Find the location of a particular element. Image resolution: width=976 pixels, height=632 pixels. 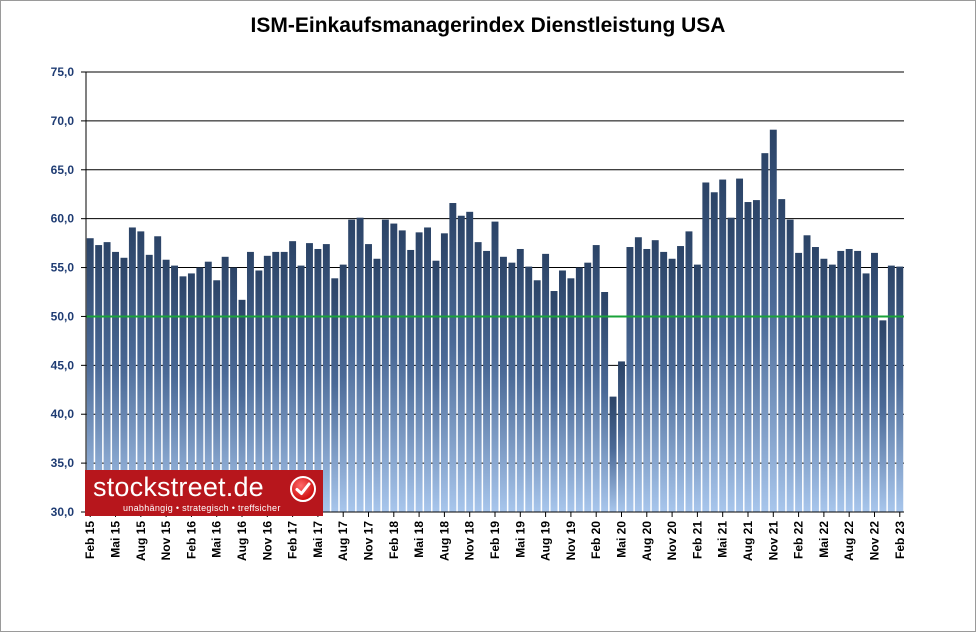

y-tick-label: 75,0 is located at coordinates (63, 72).